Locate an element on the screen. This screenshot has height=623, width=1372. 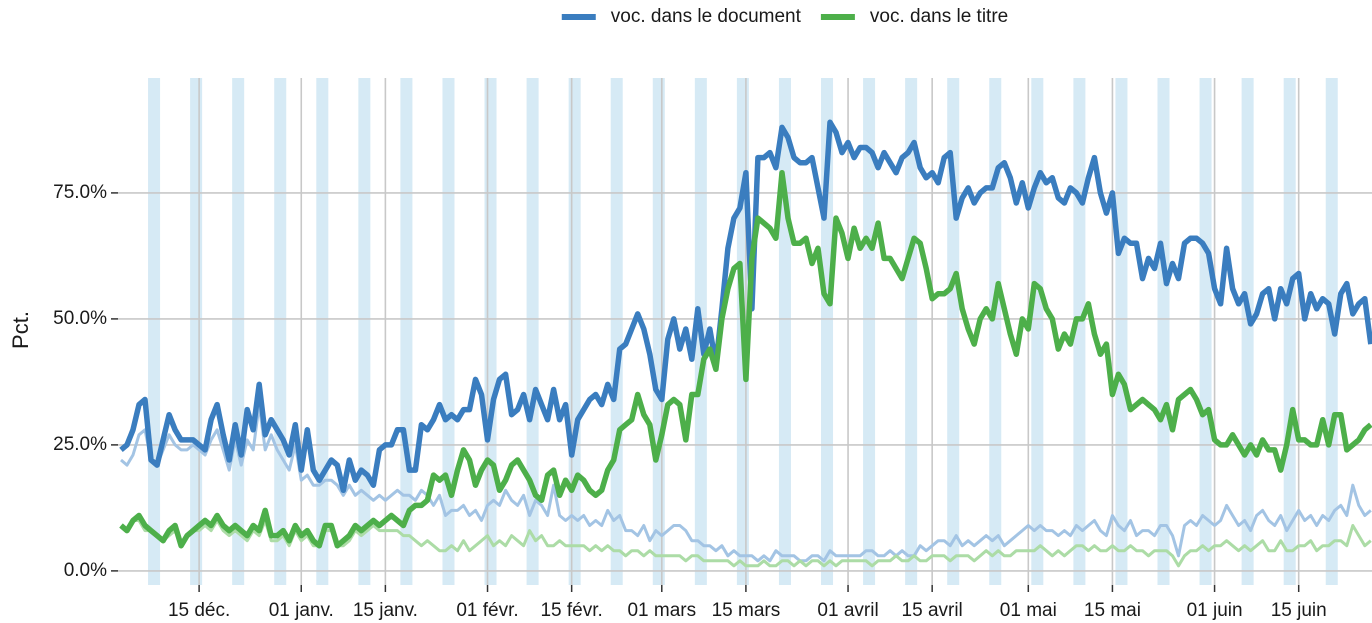
series-line is located at coordinates (746, 543).